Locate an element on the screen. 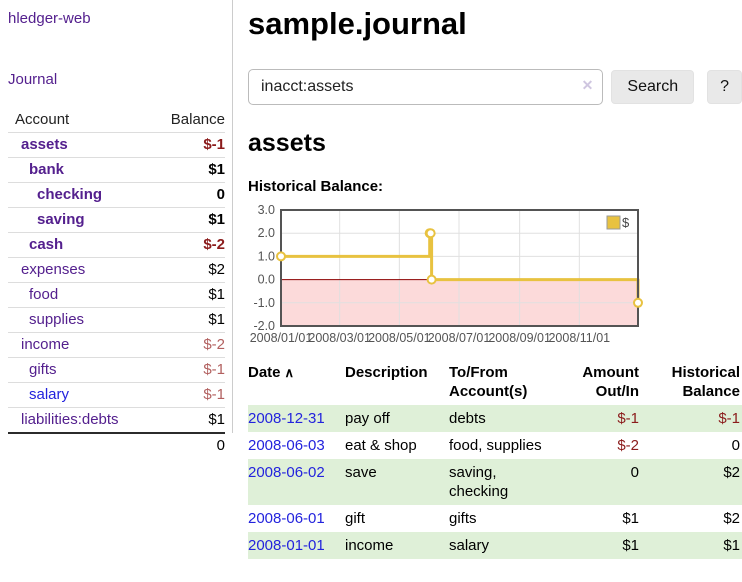  account-row: liabilities:debts $1 is located at coordinates (116, 420).